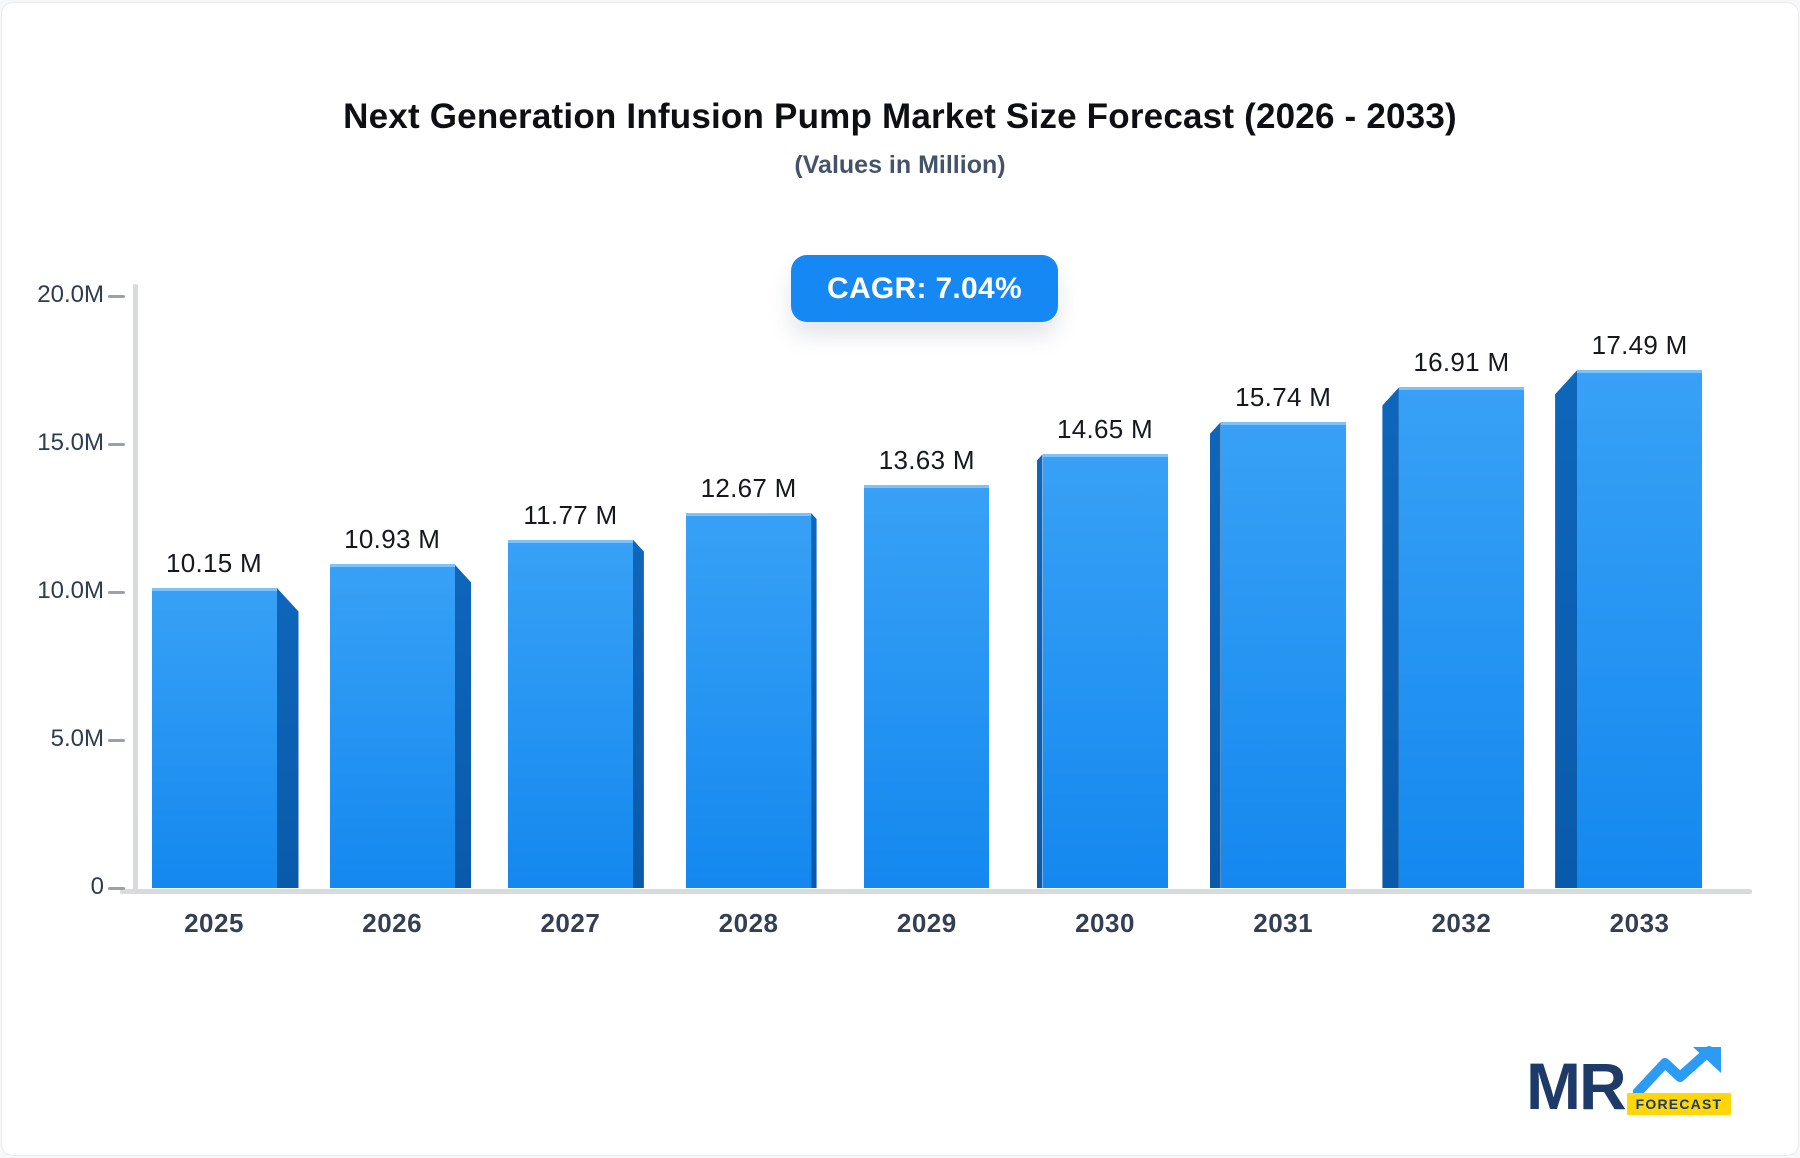  What do you see at coordinates (1461, 923) in the screenshot?
I see `x-tick-label: 2032` at bounding box center [1461, 923].